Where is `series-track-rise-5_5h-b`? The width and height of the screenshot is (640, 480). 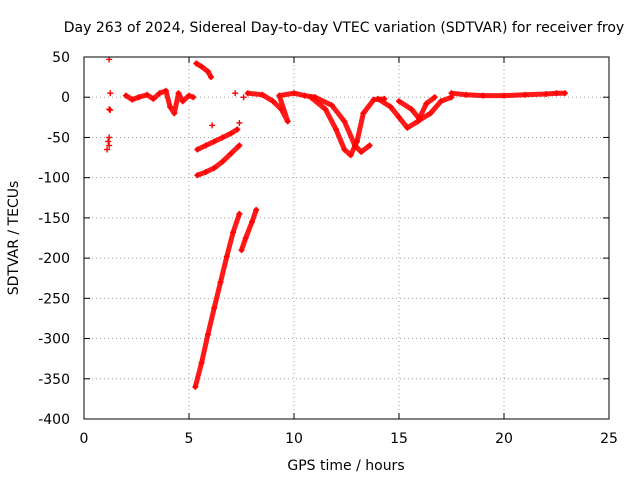 series-track-rise-5_5h-b is located at coordinates (218, 160).